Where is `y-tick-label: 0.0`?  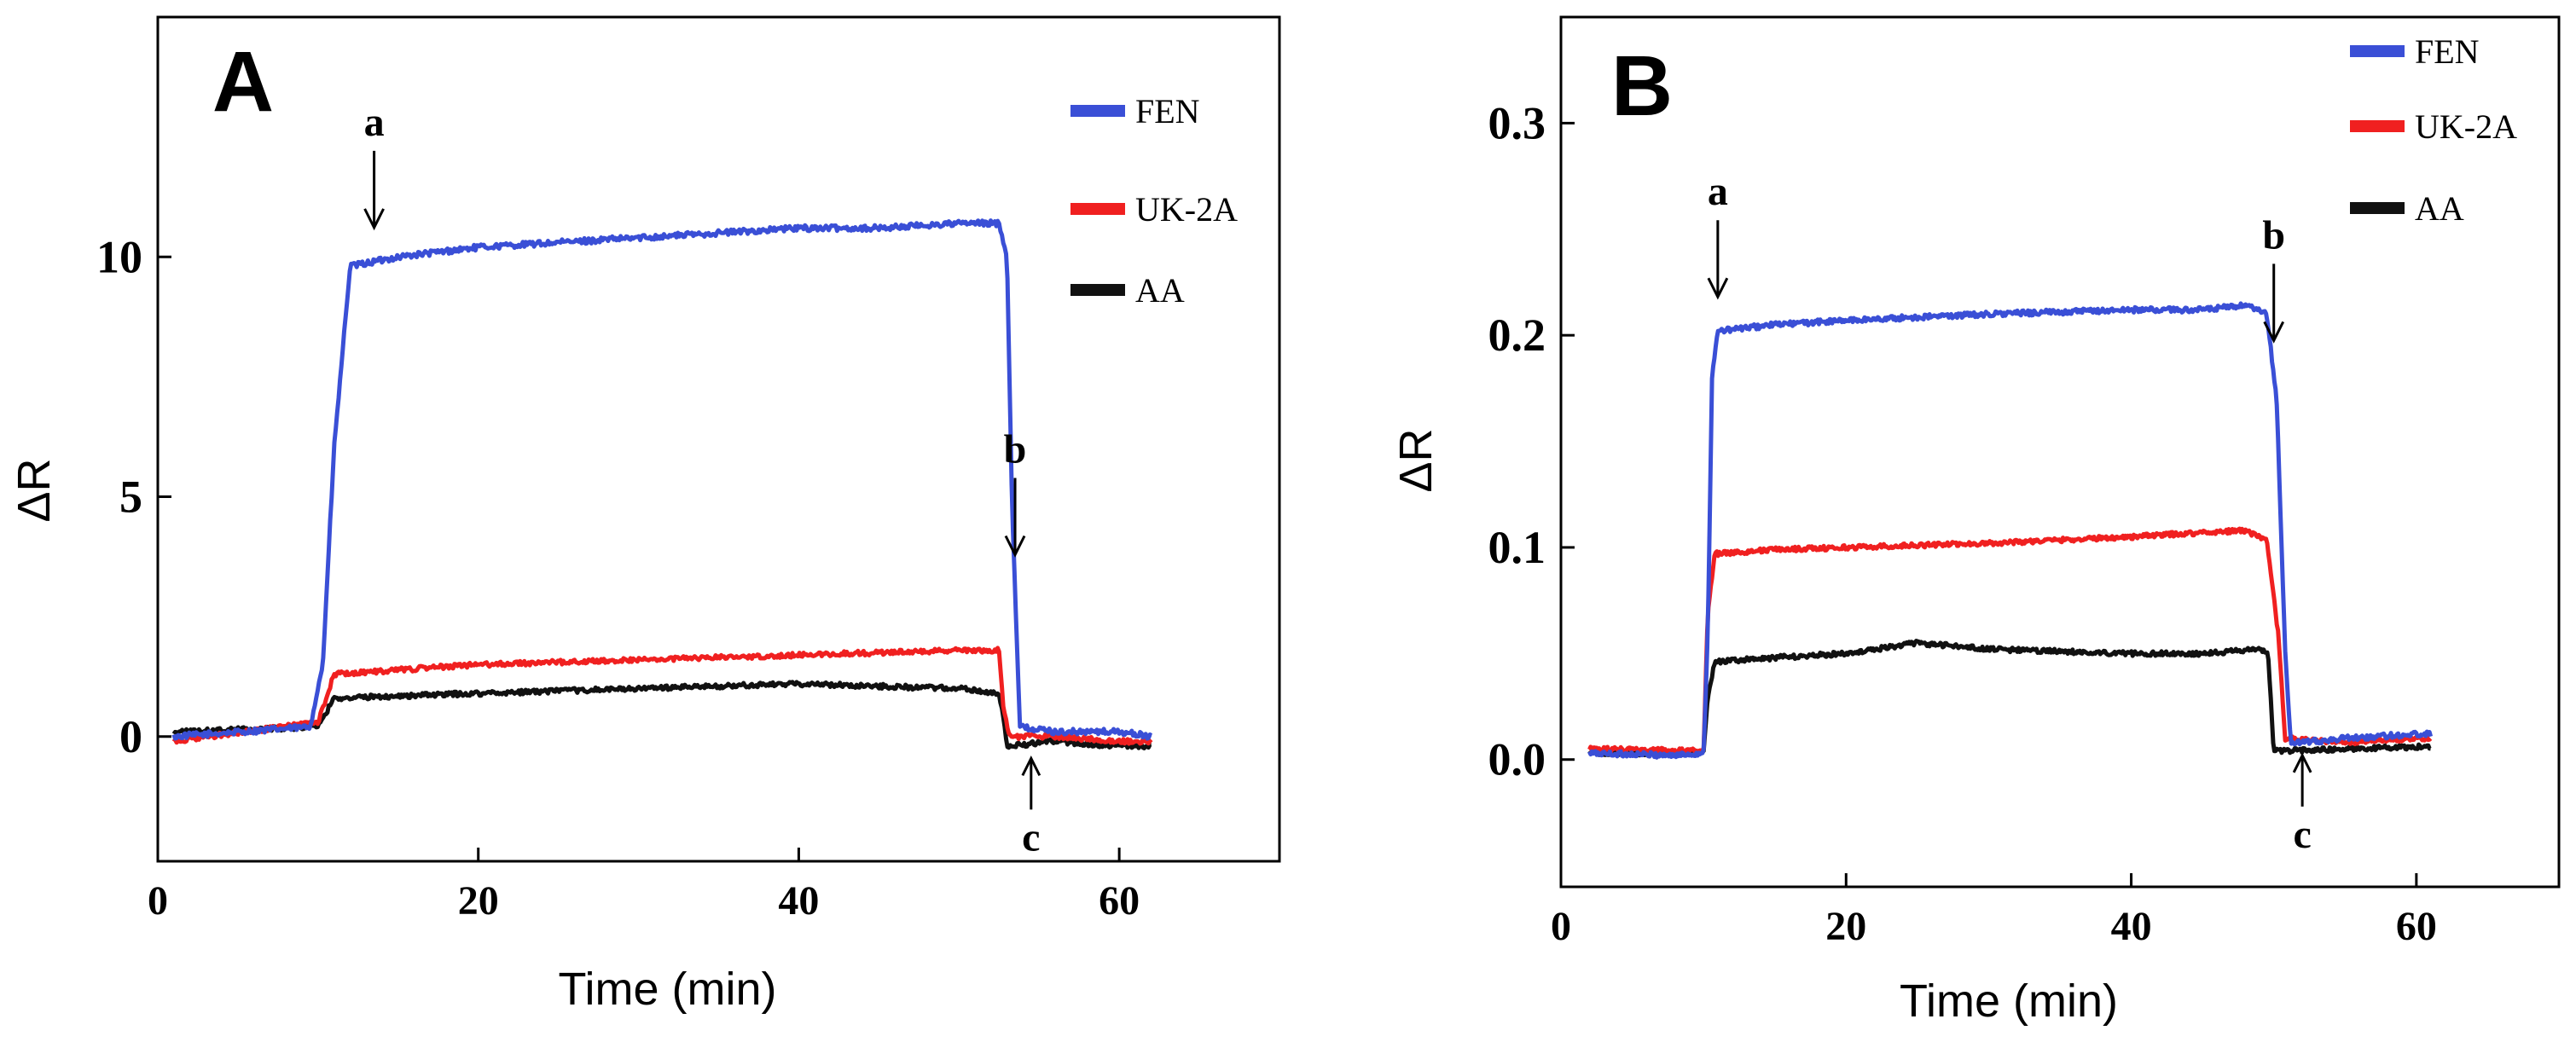 y-tick-label: 0.0 is located at coordinates (1517, 759).